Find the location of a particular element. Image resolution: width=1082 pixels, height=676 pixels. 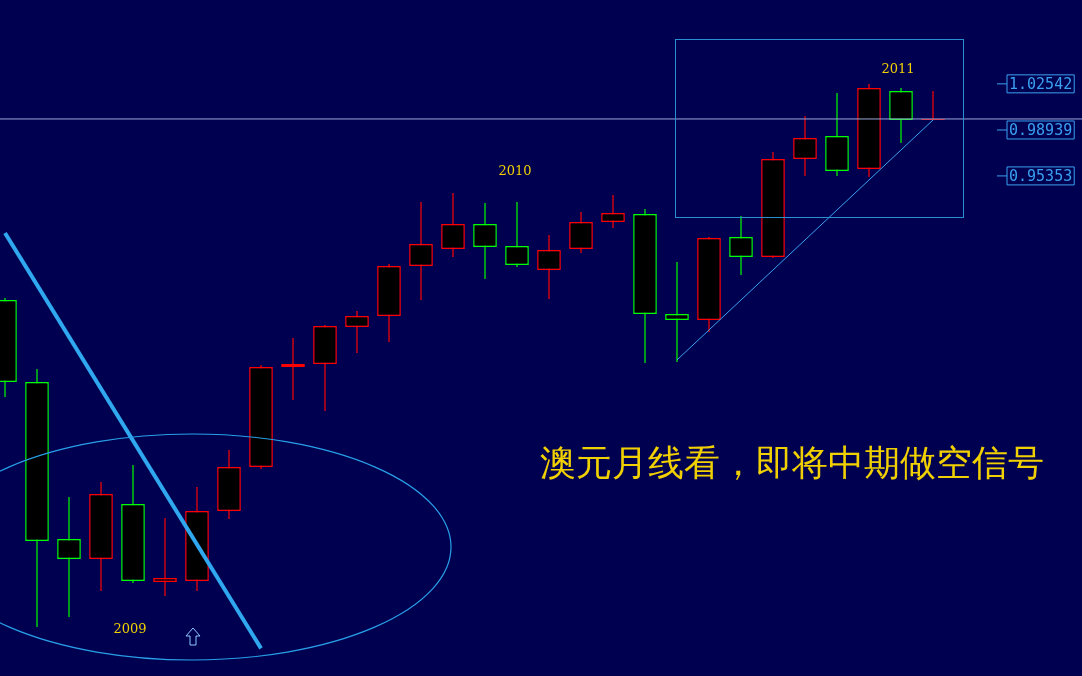

annotation: 2009 is located at coordinates (130, 629).